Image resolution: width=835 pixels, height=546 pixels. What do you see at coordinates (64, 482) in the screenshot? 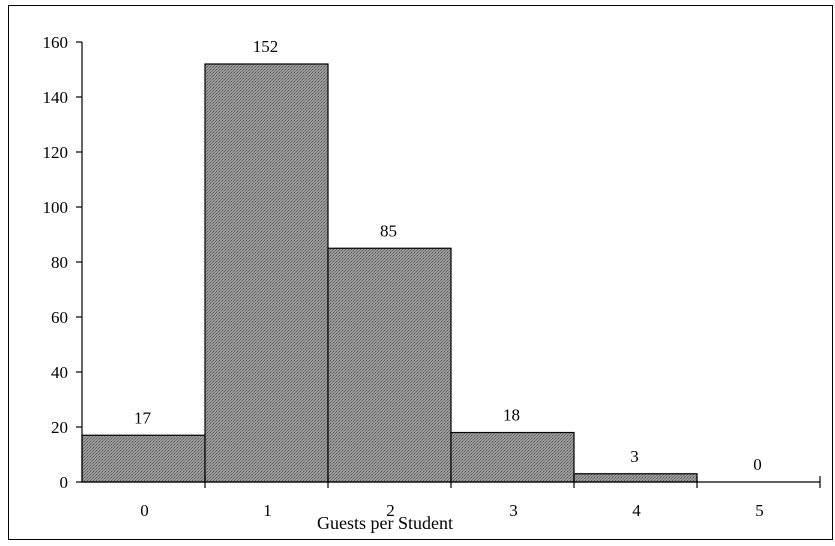
I see `y-tick-label: 0` at bounding box center [64, 482].